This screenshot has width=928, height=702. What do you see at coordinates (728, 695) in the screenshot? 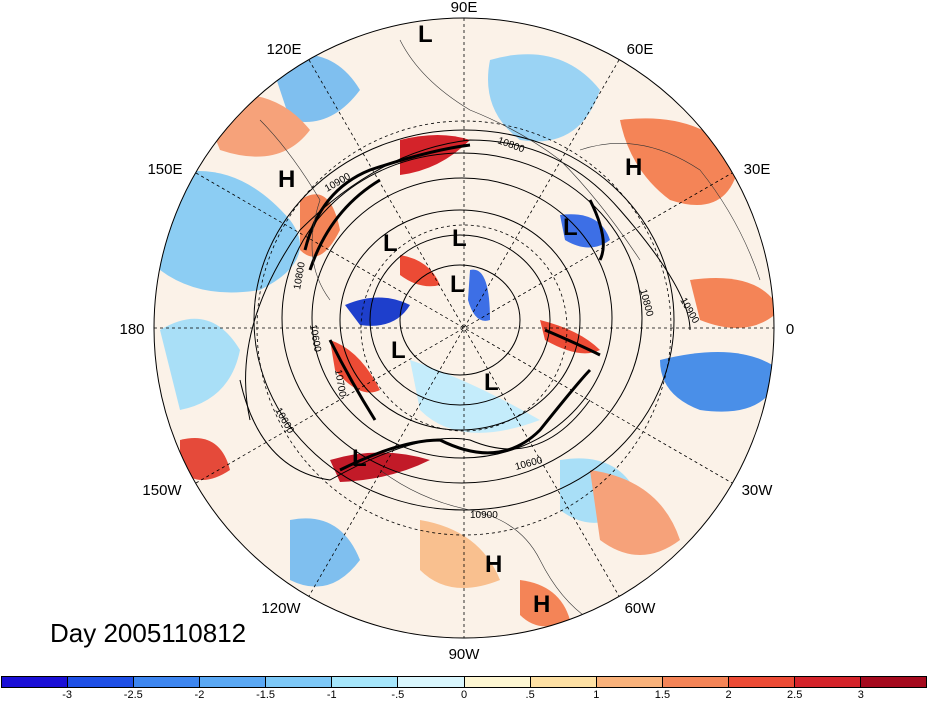
I see `colorbar-tick: 2` at bounding box center [728, 695].